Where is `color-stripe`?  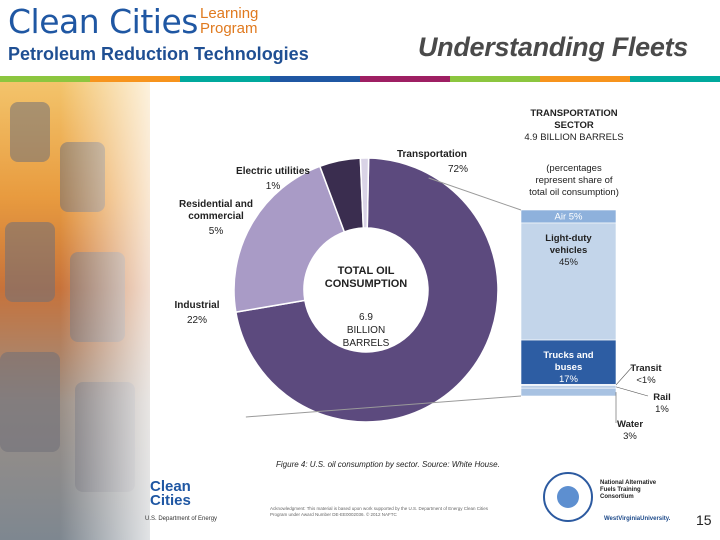 color-stripe is located at coordinates (360, 79).